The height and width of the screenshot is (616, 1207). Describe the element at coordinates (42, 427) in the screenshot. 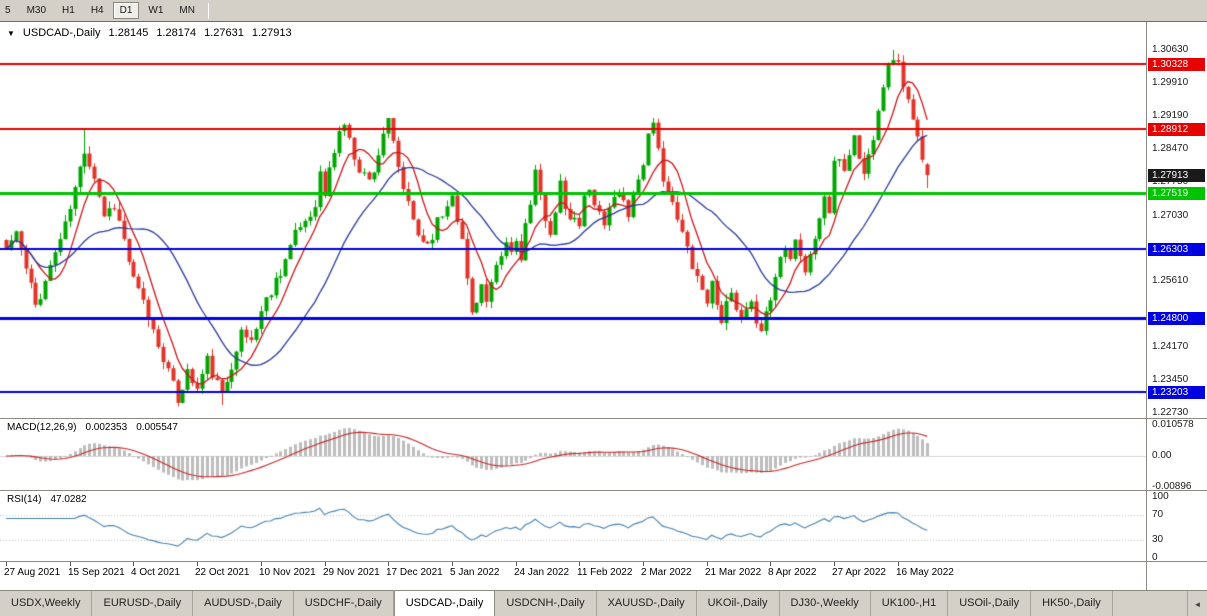

I see `macd-name-label: MACD(12,26,9)` at that location.